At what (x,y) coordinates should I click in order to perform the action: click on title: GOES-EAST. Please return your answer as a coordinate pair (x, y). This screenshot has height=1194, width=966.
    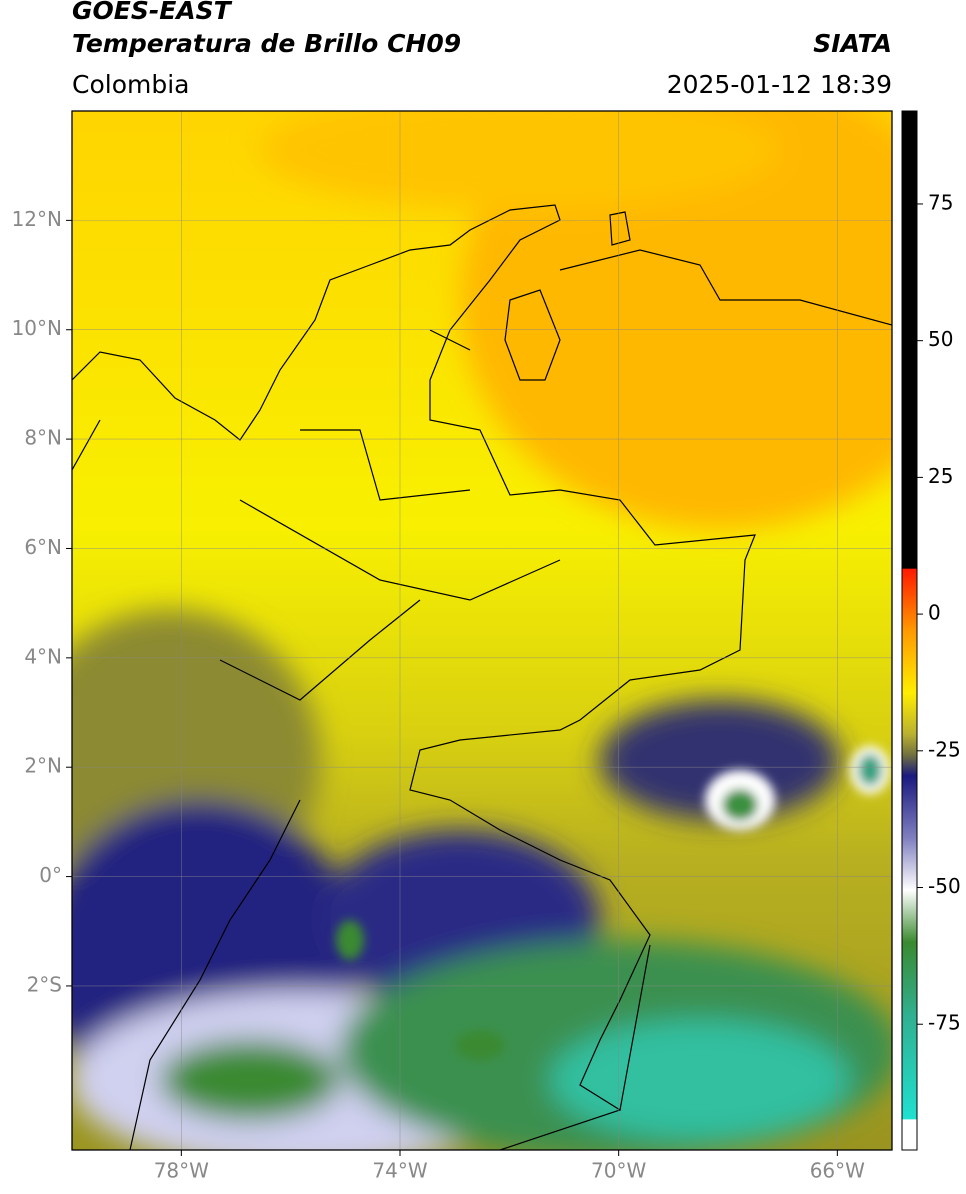
    Looking at the image, I should click on (152, 12).